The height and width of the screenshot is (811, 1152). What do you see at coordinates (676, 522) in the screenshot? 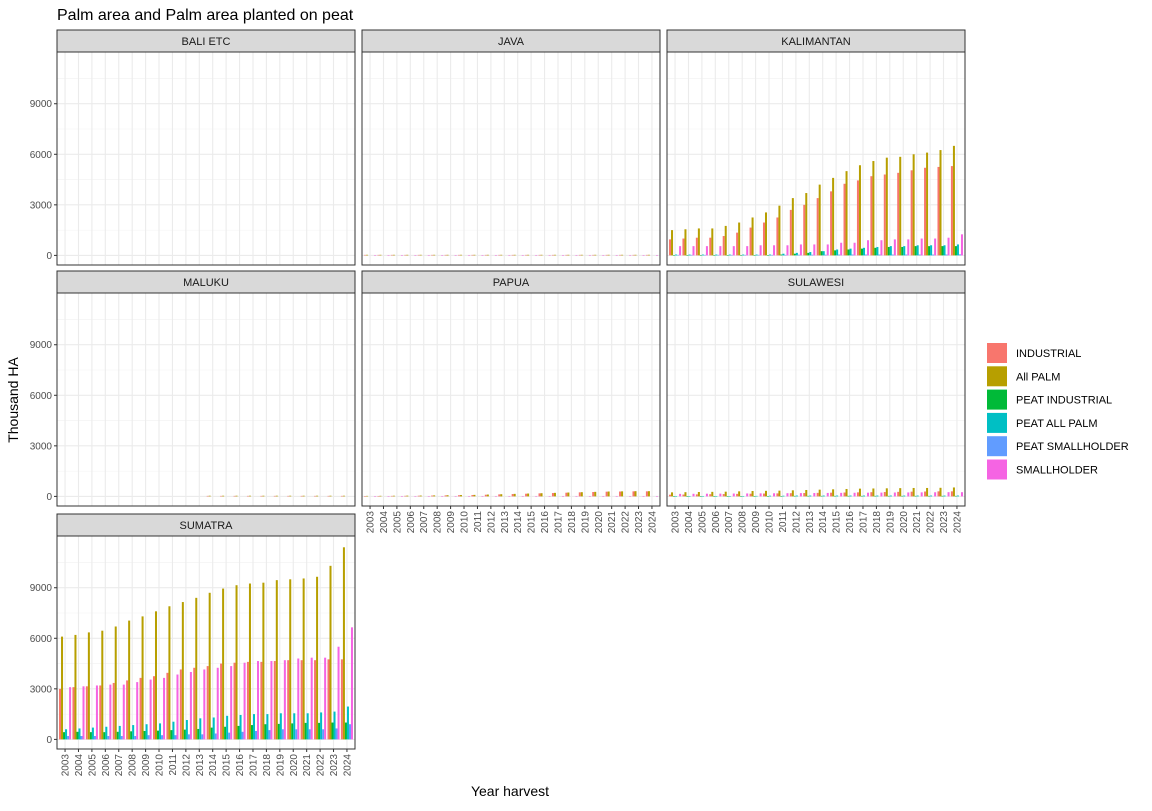
I see `x-tick-label: 2003` at bounding box center [676, 522].